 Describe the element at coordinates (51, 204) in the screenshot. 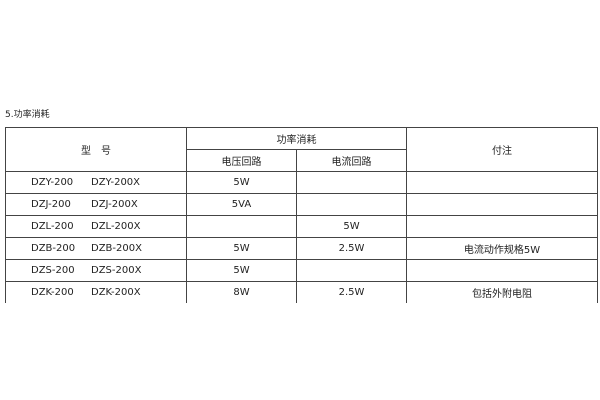

I see `model-name: DZJ-200` at that location.